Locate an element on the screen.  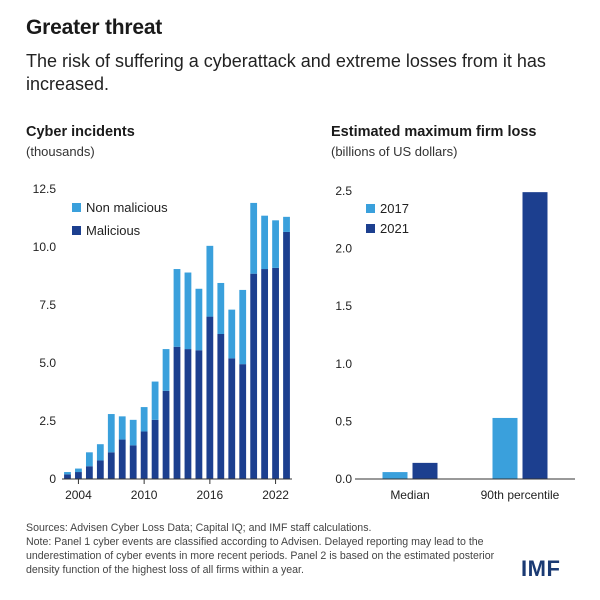
panel1-y-tick-label: 5.0 is located at coordinates (47, 363).